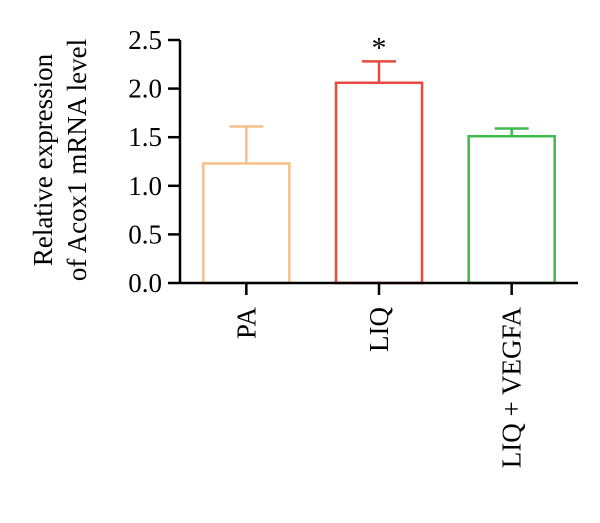 The height and width of the screenshot is (523, 600). I want to click on significance-marker-1: *, so click(379, 47).